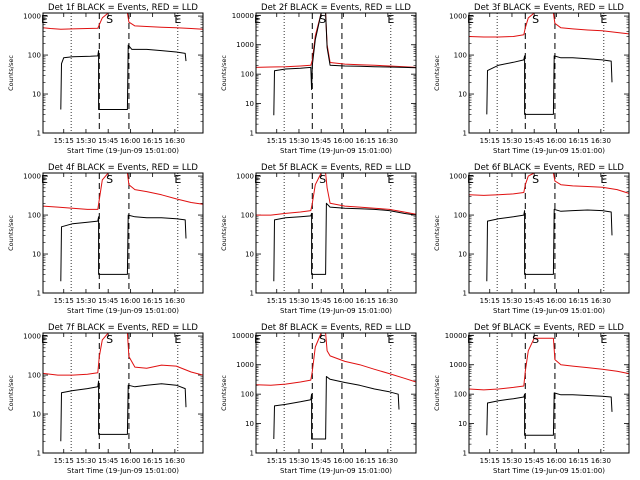 This screenshot has height=480, width=640. I want to click on chart-title: Det 8f BLACK = Events, RED = LLD, so click(336, 328).